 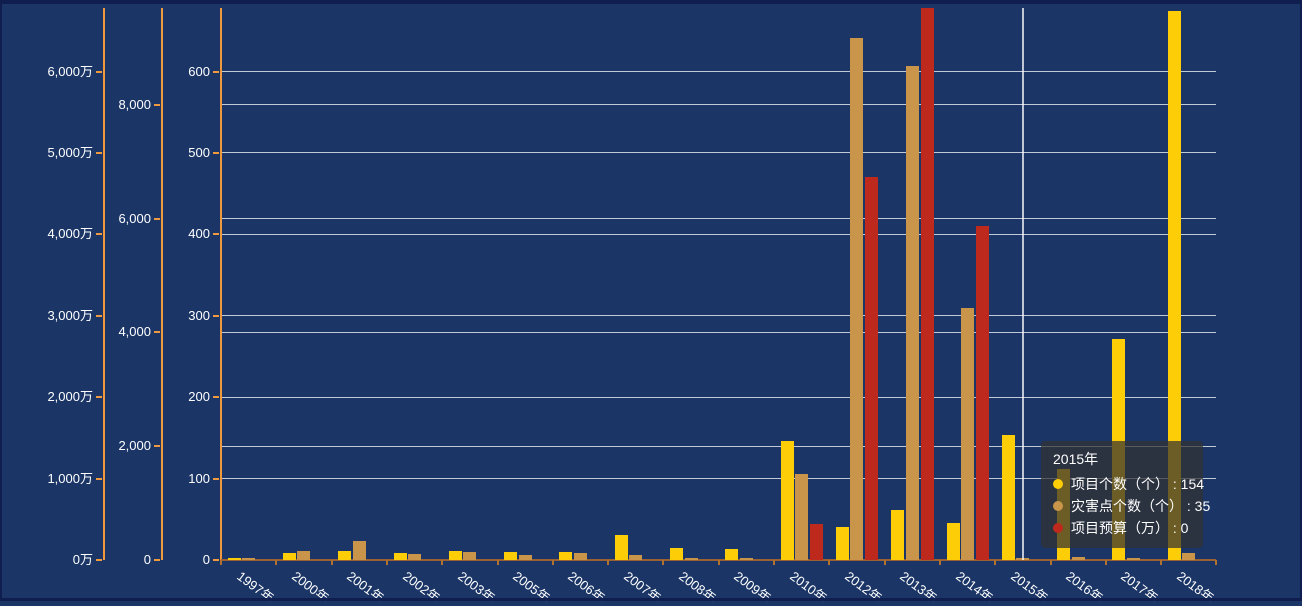 What do you see at coordinates (199, 315) in the screenshot?
I see `y-axis-label-count: 300` at bounding box center [199, 315].